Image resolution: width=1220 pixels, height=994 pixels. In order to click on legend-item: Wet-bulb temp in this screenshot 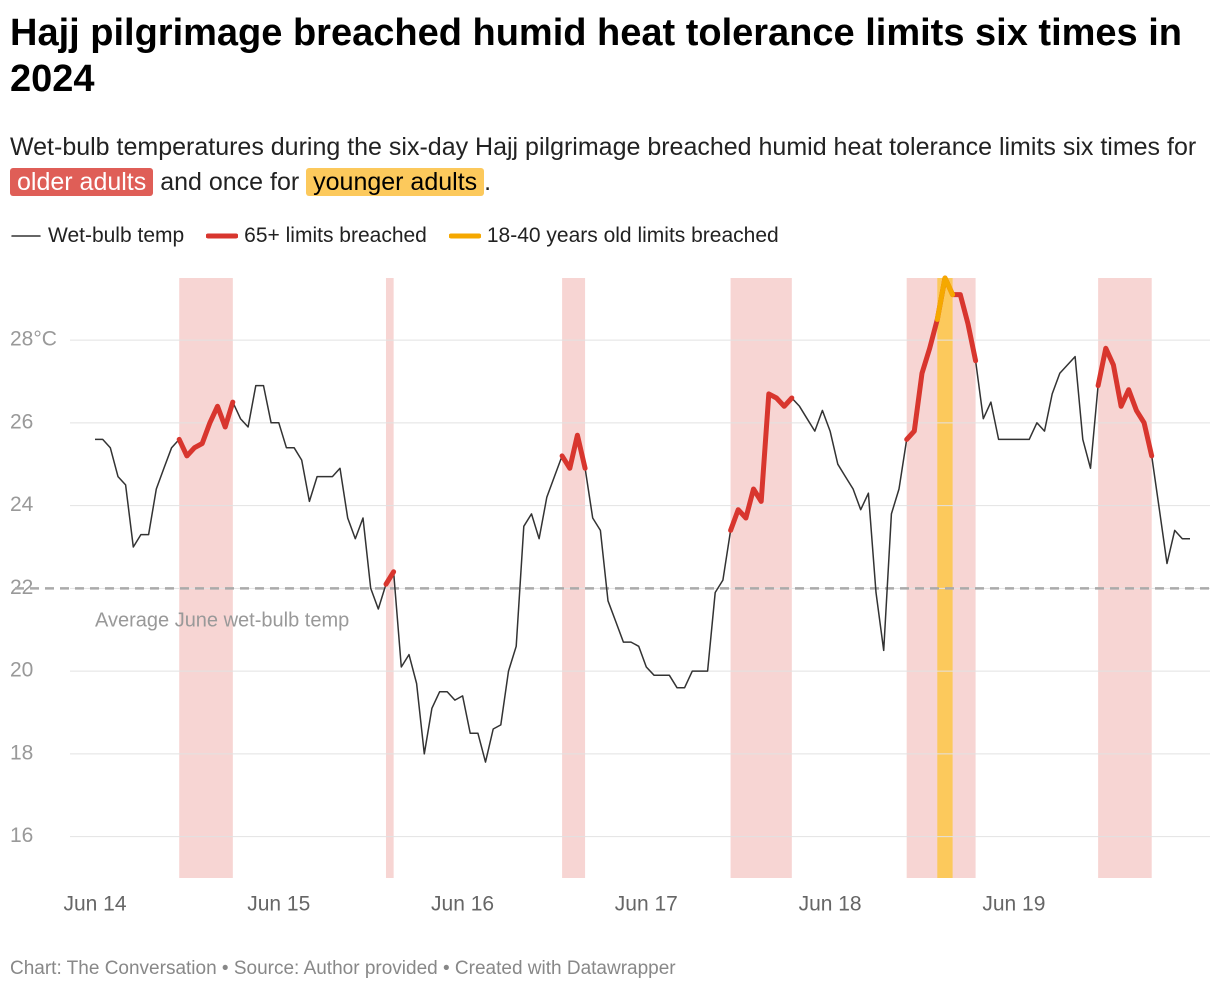, I will do `click(97, 236)`.